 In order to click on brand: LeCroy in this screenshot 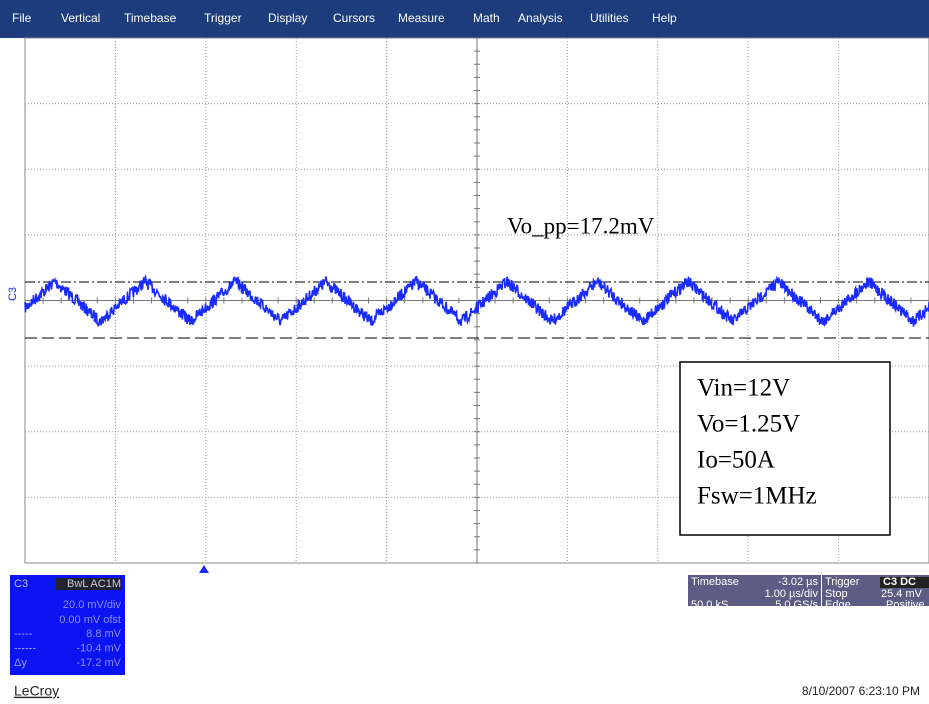, I will do `click(36, 691)`.